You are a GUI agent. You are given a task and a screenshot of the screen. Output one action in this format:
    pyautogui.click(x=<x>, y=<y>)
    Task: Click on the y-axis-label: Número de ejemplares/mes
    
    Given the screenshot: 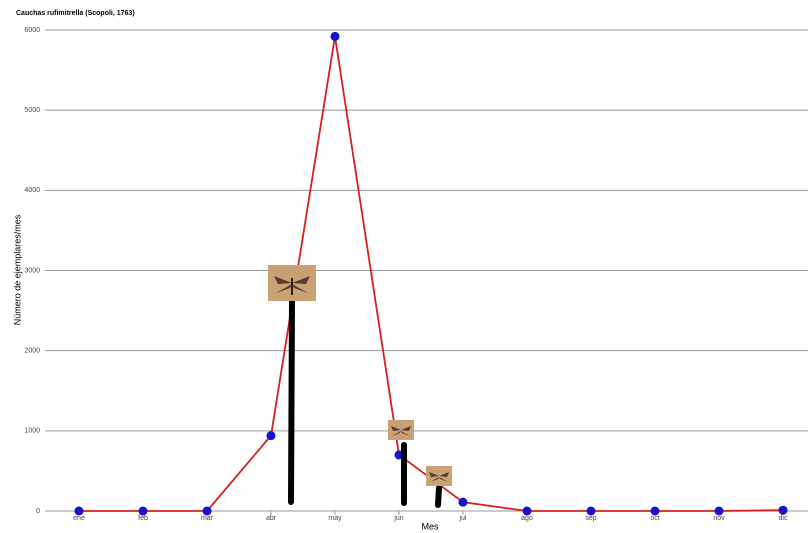 What is the action you would take?
    pyautogui.click(x=17, y=269)
    